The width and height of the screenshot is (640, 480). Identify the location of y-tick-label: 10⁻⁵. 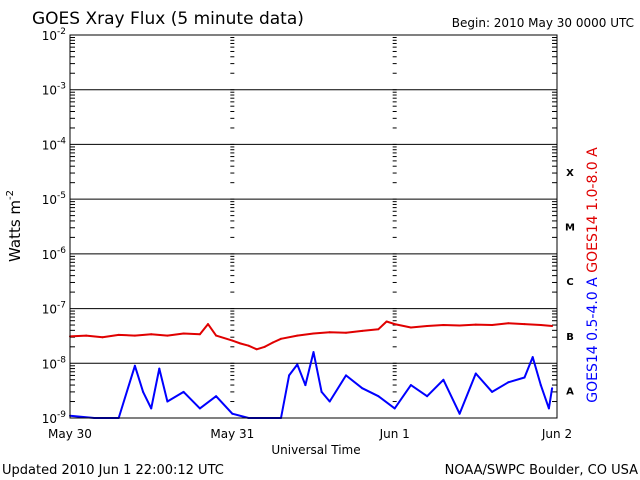
(54, 199).